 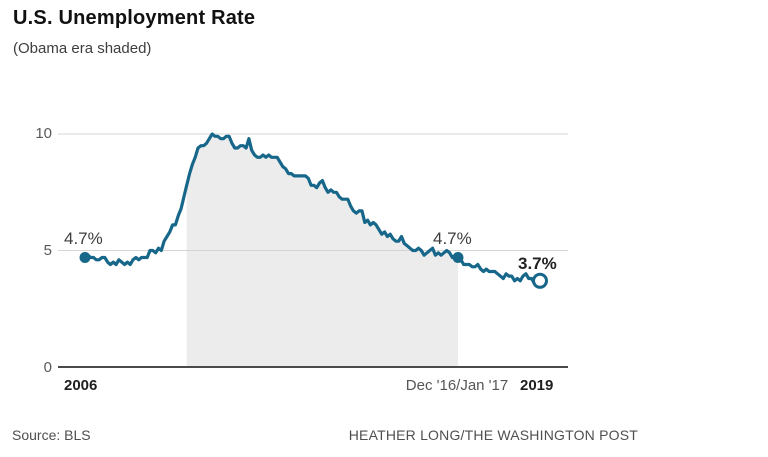 What do you see at coordinates (47, 250) in the screenshot?
I see `y-axis-tick-5: 5` at bounding box center [47, 250].